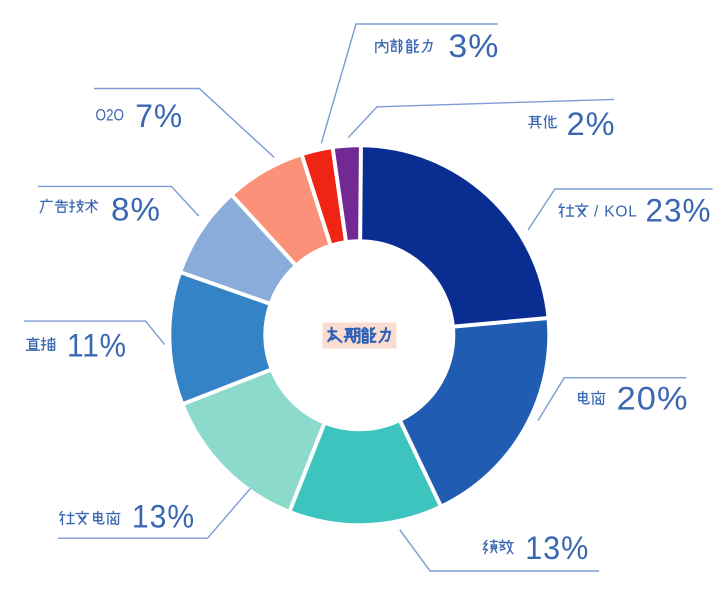 The width and height of the screenshot is (728, 594). What do you see at coordinates (159, 116) in the screenshot?
I see `svg-text: 7%` at bounding box center [159, 116].